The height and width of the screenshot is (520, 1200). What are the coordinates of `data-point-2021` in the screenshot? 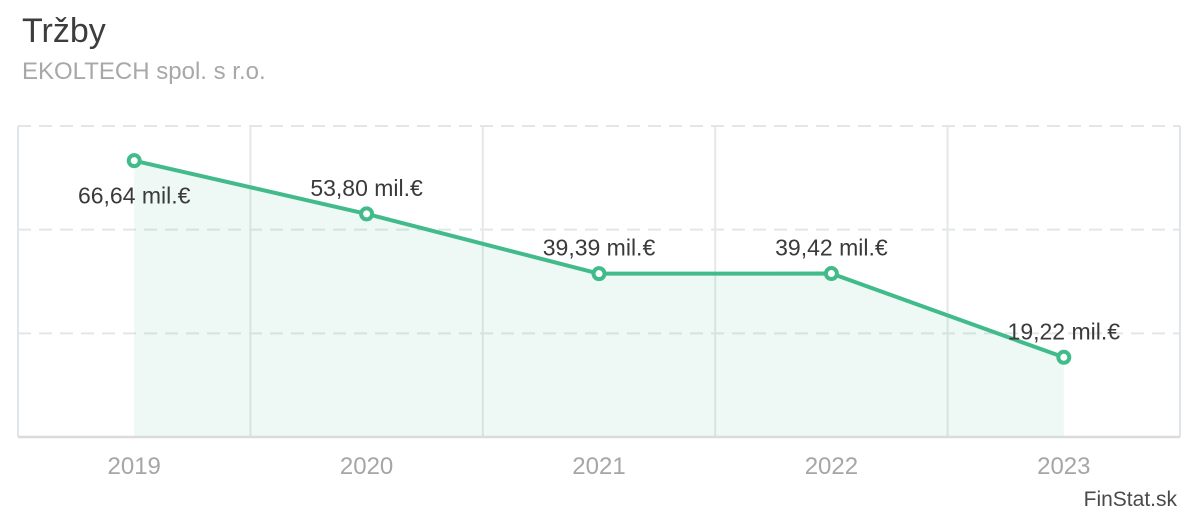 It's located at (599, 274).